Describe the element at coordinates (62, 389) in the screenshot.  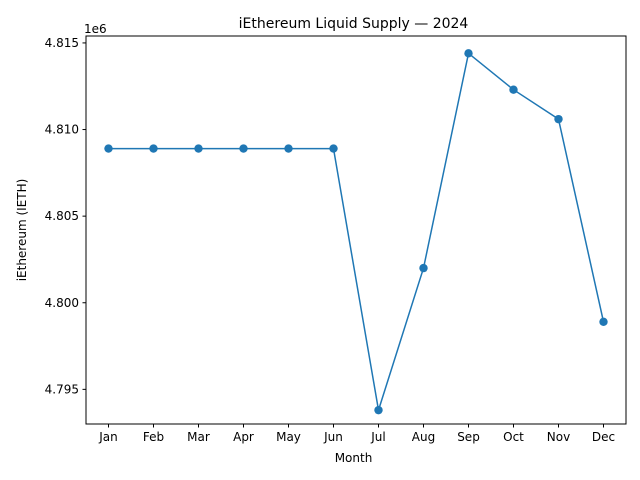
I see `y-tick-label: 4.795` at that location.